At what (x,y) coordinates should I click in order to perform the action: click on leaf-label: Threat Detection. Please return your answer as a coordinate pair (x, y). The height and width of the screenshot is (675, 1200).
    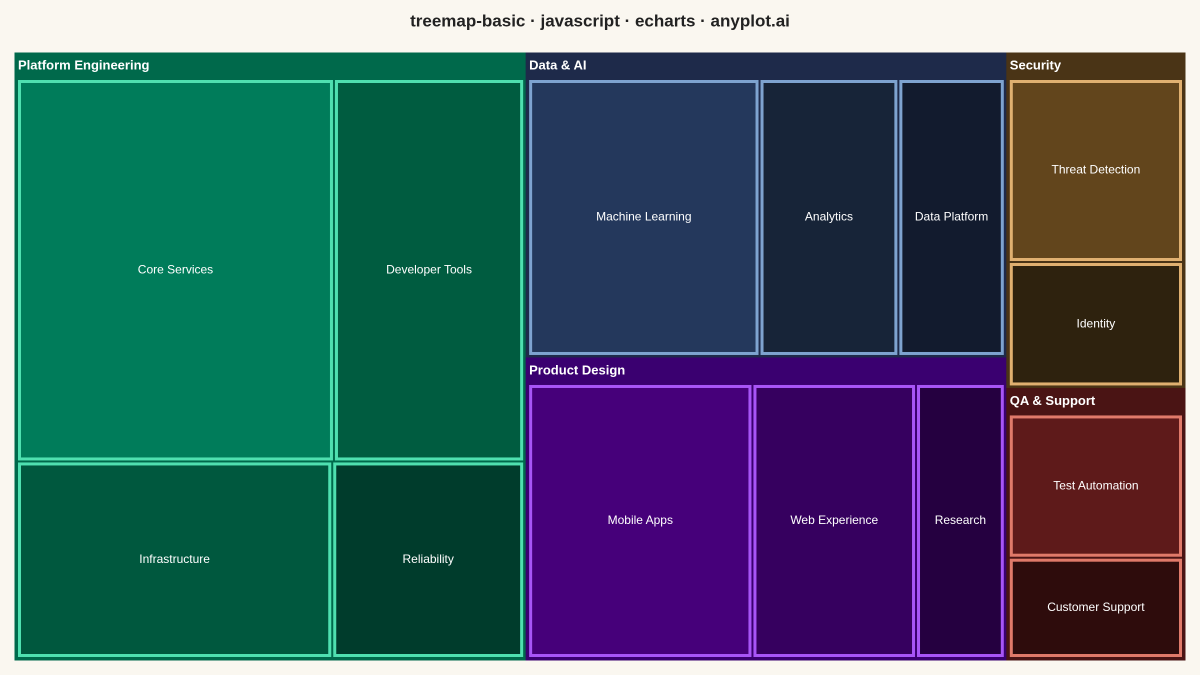
    Looking at the image, I should click on (1096, 170).